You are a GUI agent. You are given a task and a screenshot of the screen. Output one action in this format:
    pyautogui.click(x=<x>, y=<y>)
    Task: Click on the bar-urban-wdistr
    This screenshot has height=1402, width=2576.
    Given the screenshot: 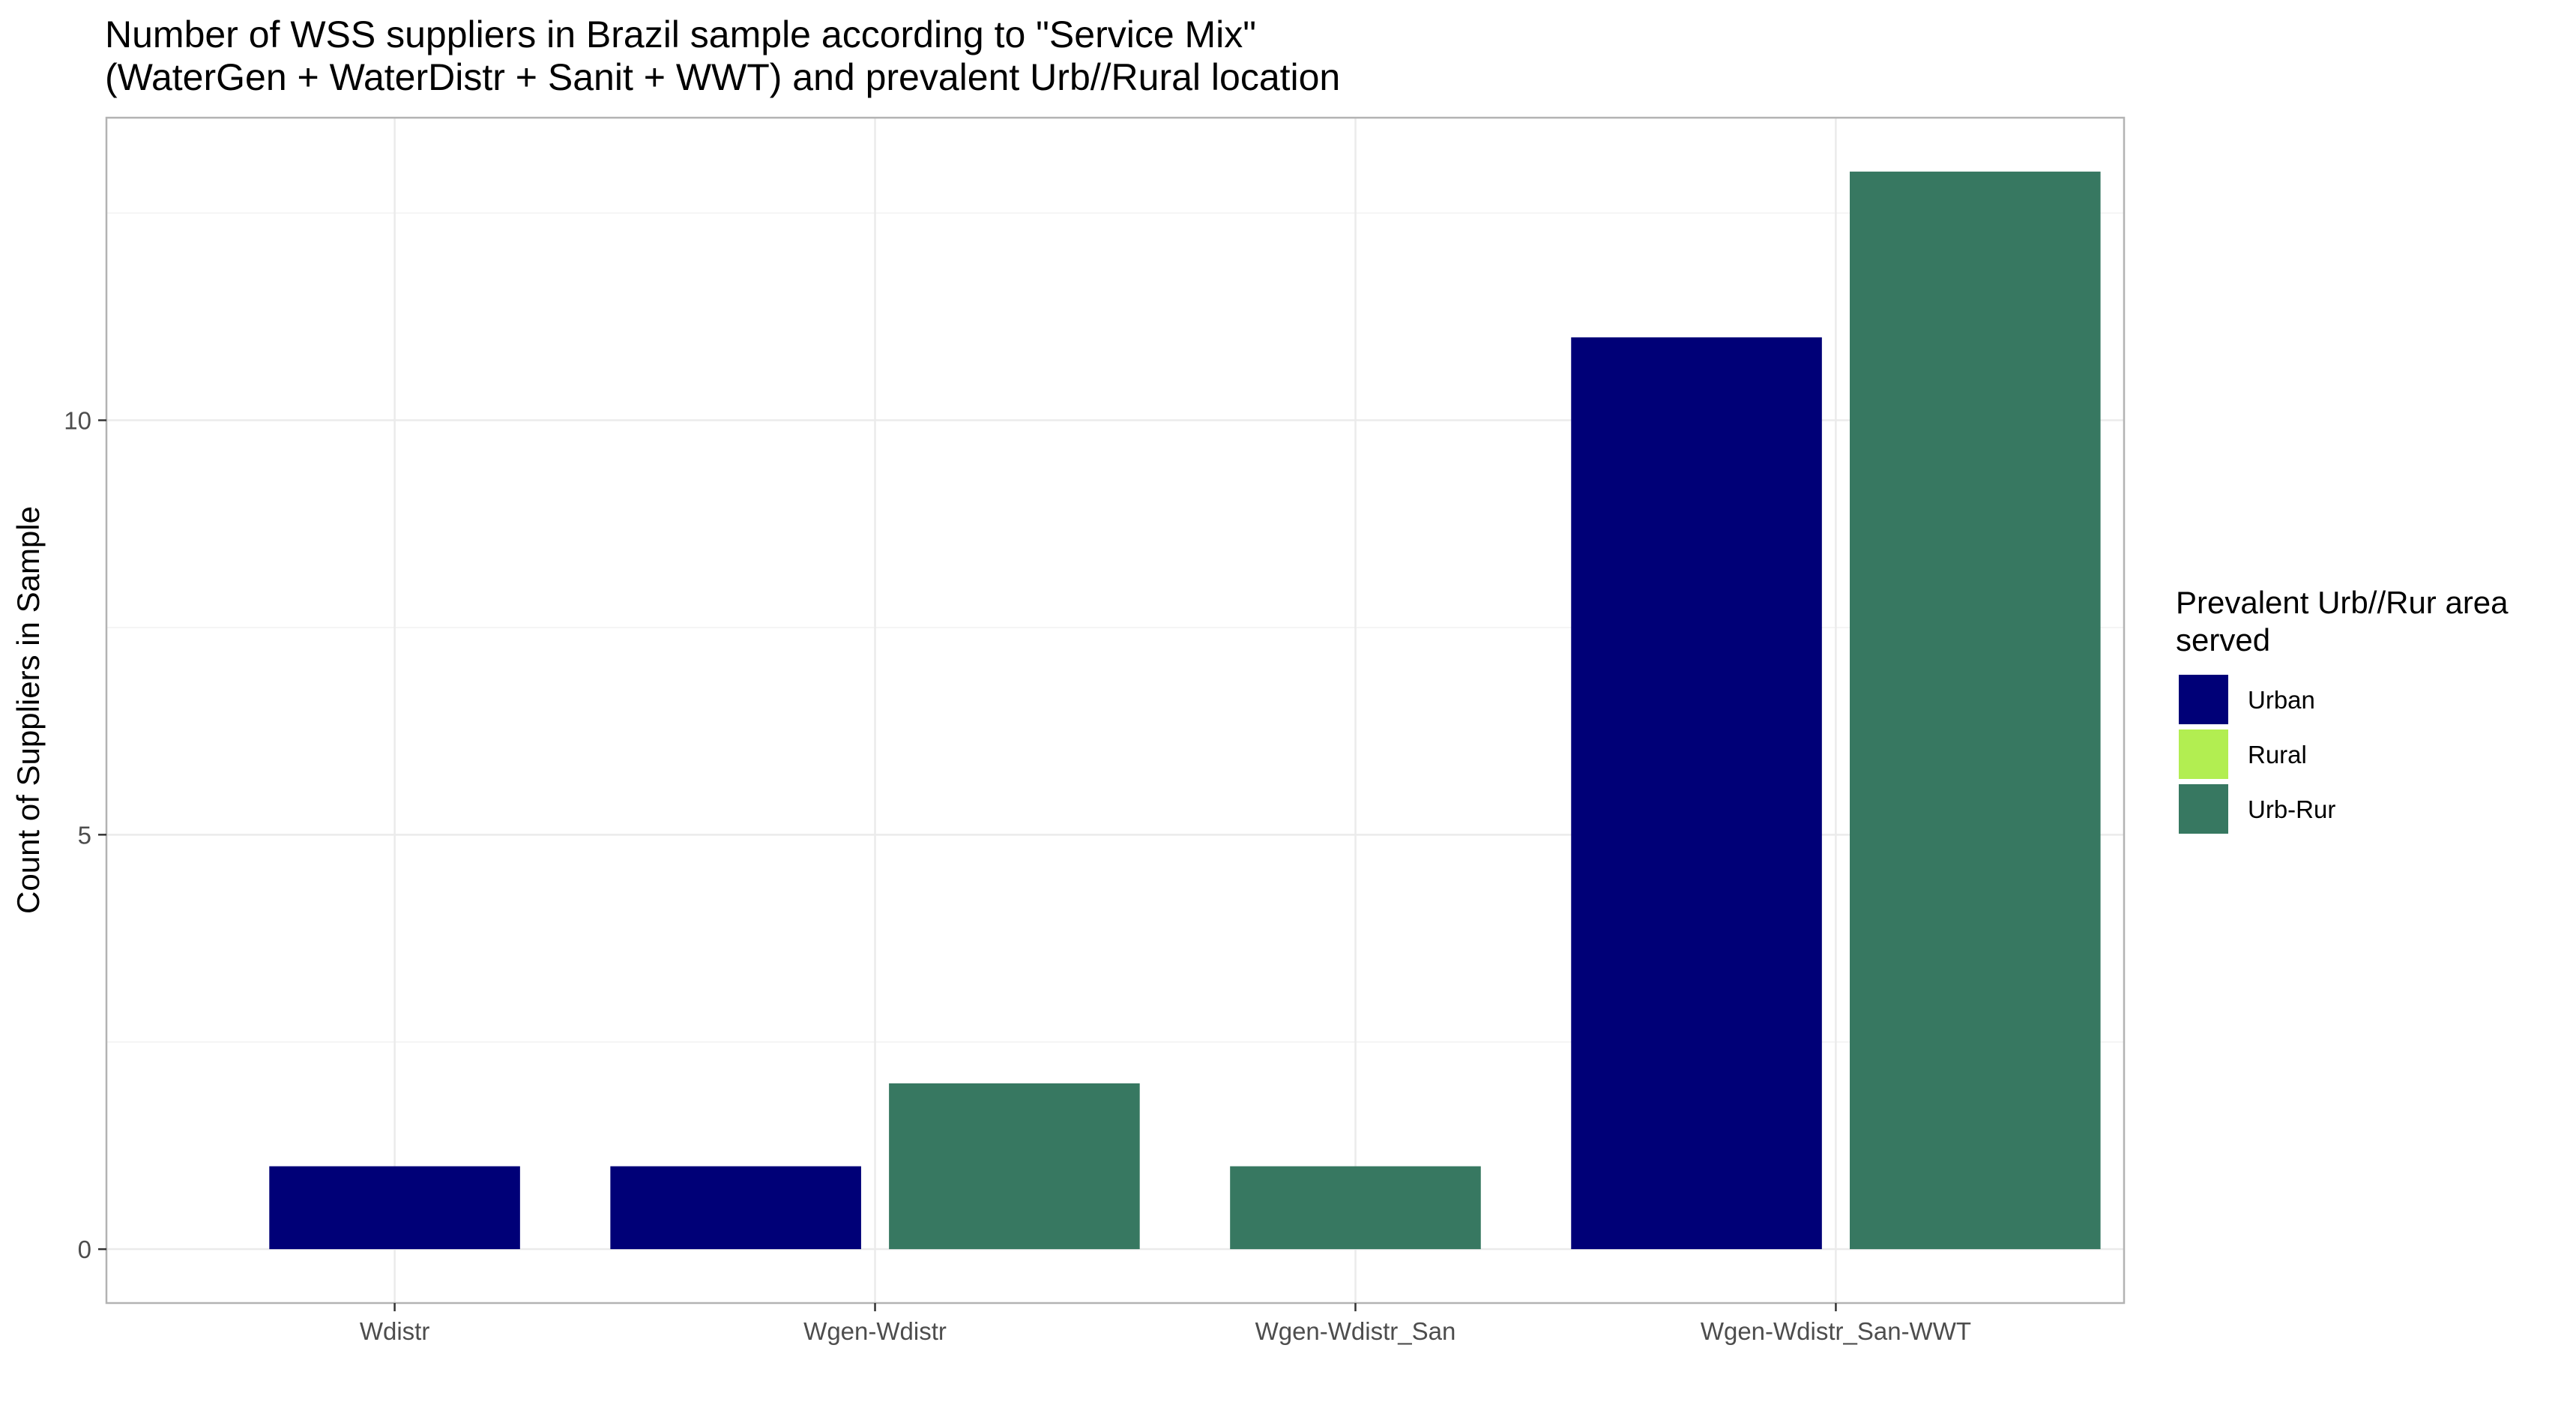 What is the action you would take?
    pyautogui.click(x=394, y=1208)
    